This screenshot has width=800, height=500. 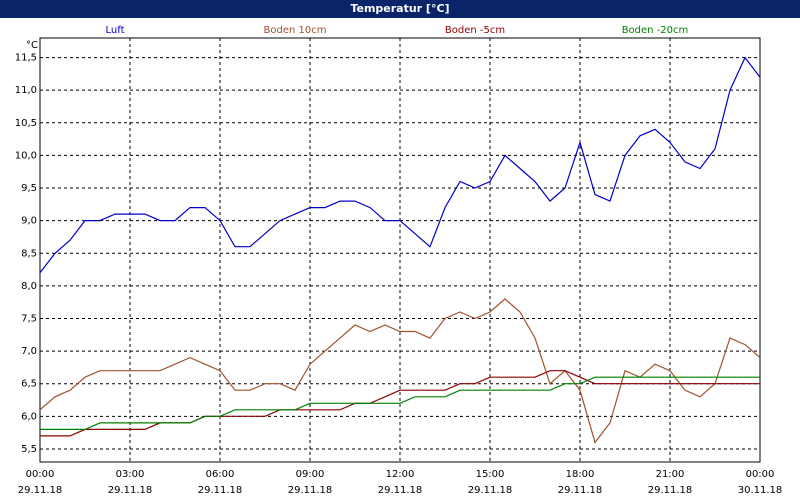 I want to click on line, so click(x=400, y=403).